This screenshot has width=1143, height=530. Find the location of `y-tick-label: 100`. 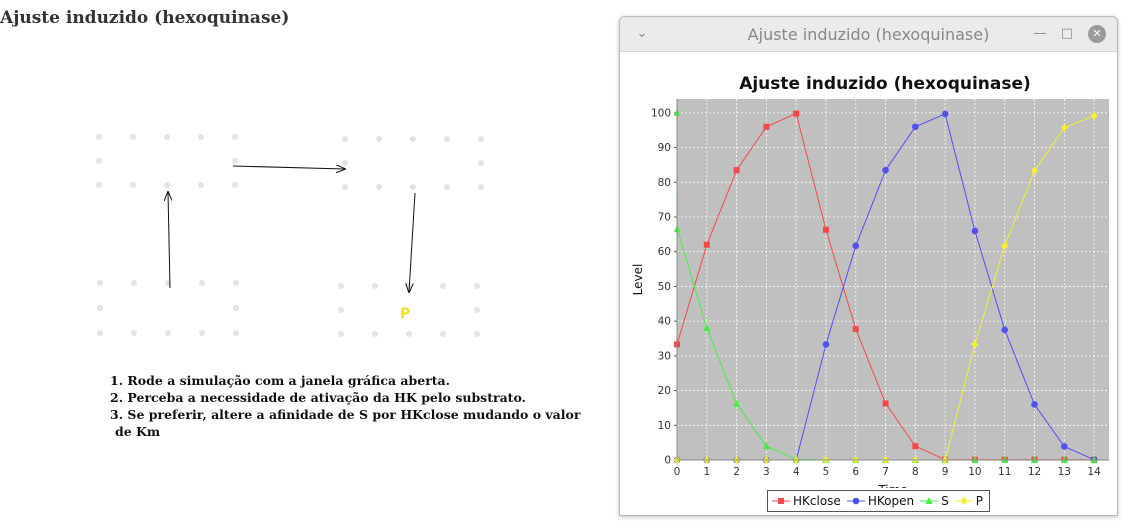

y-tick-label: 100 is located at coordinates (661, 113).